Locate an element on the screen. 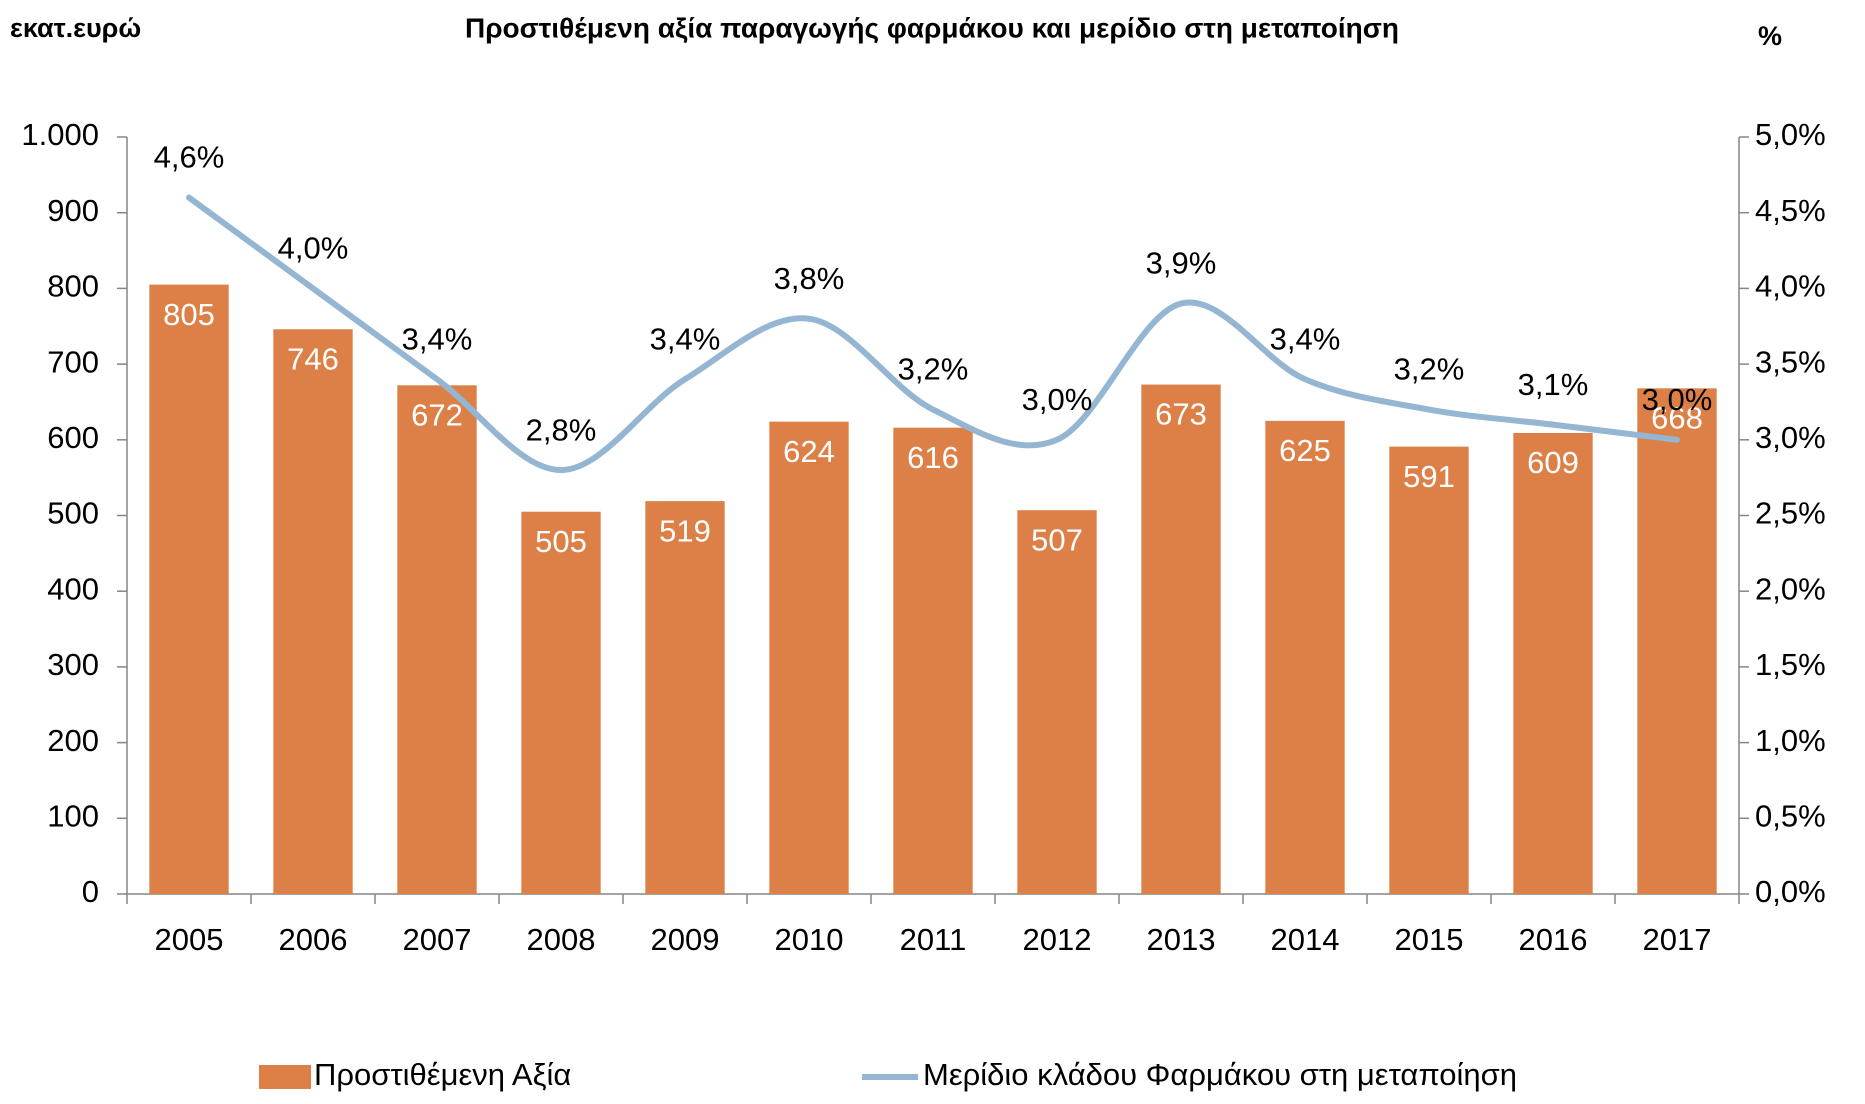 The width and height of the screenshot is (1865, 1104). x-tick-label: 2013 is located at coordinates (1181, 939).